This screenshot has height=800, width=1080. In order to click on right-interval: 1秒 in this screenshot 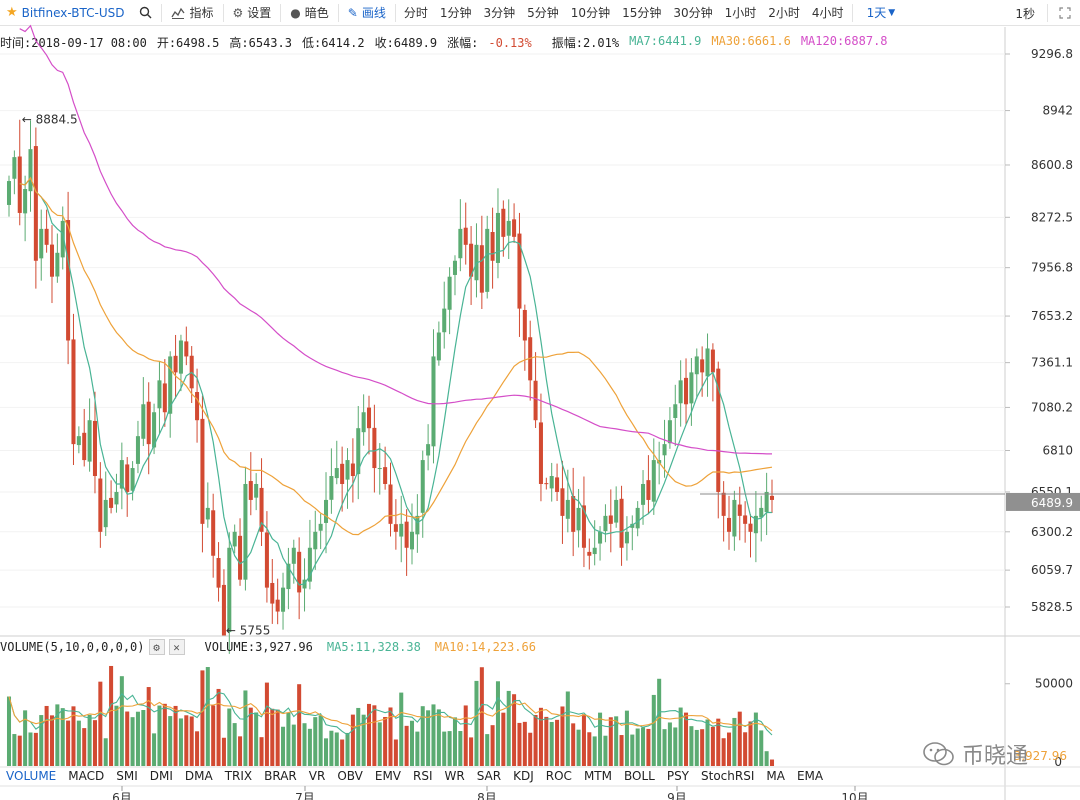, I will do `click(1025, 13)`.